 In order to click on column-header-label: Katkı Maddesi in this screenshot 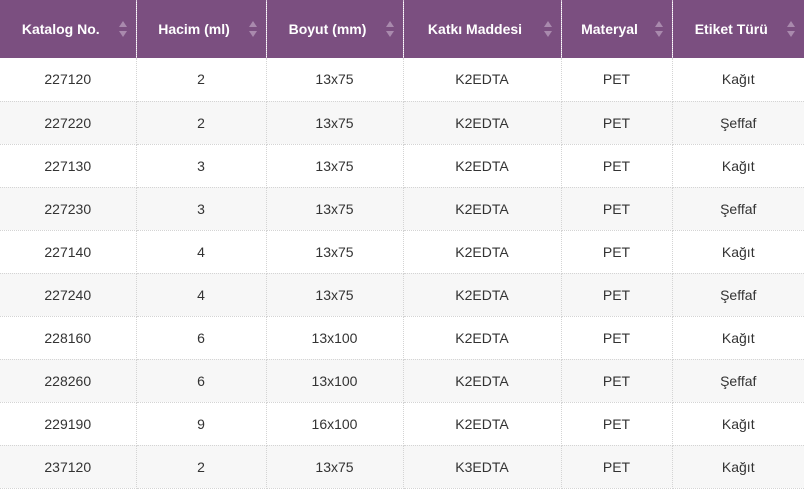, I will do `click(475, 29)`.